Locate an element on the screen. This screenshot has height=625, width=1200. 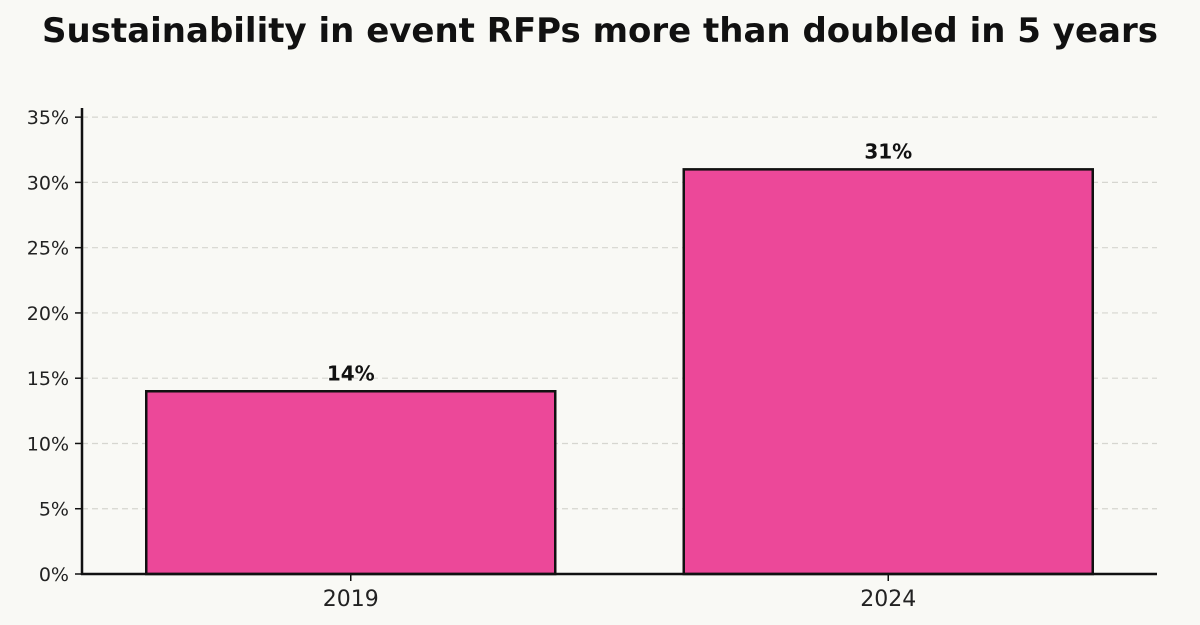
y-tick-label: 30% is located at coordinates (48, 183).